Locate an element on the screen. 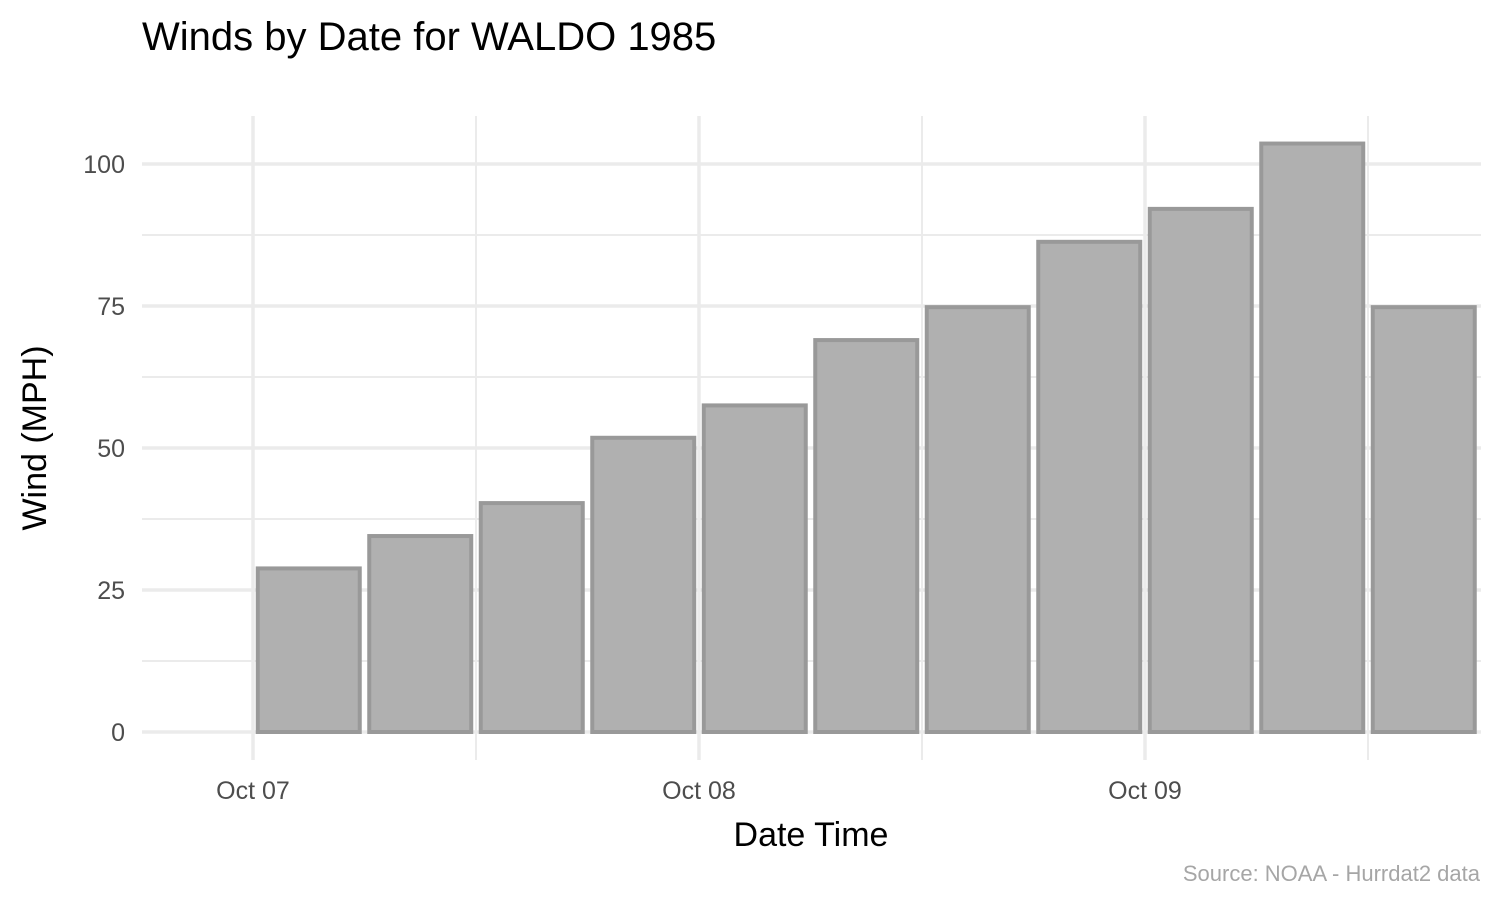  x-axis-ticks: Oct 07 Oct 08 Oct 09 is located at coordinates (699, 791).